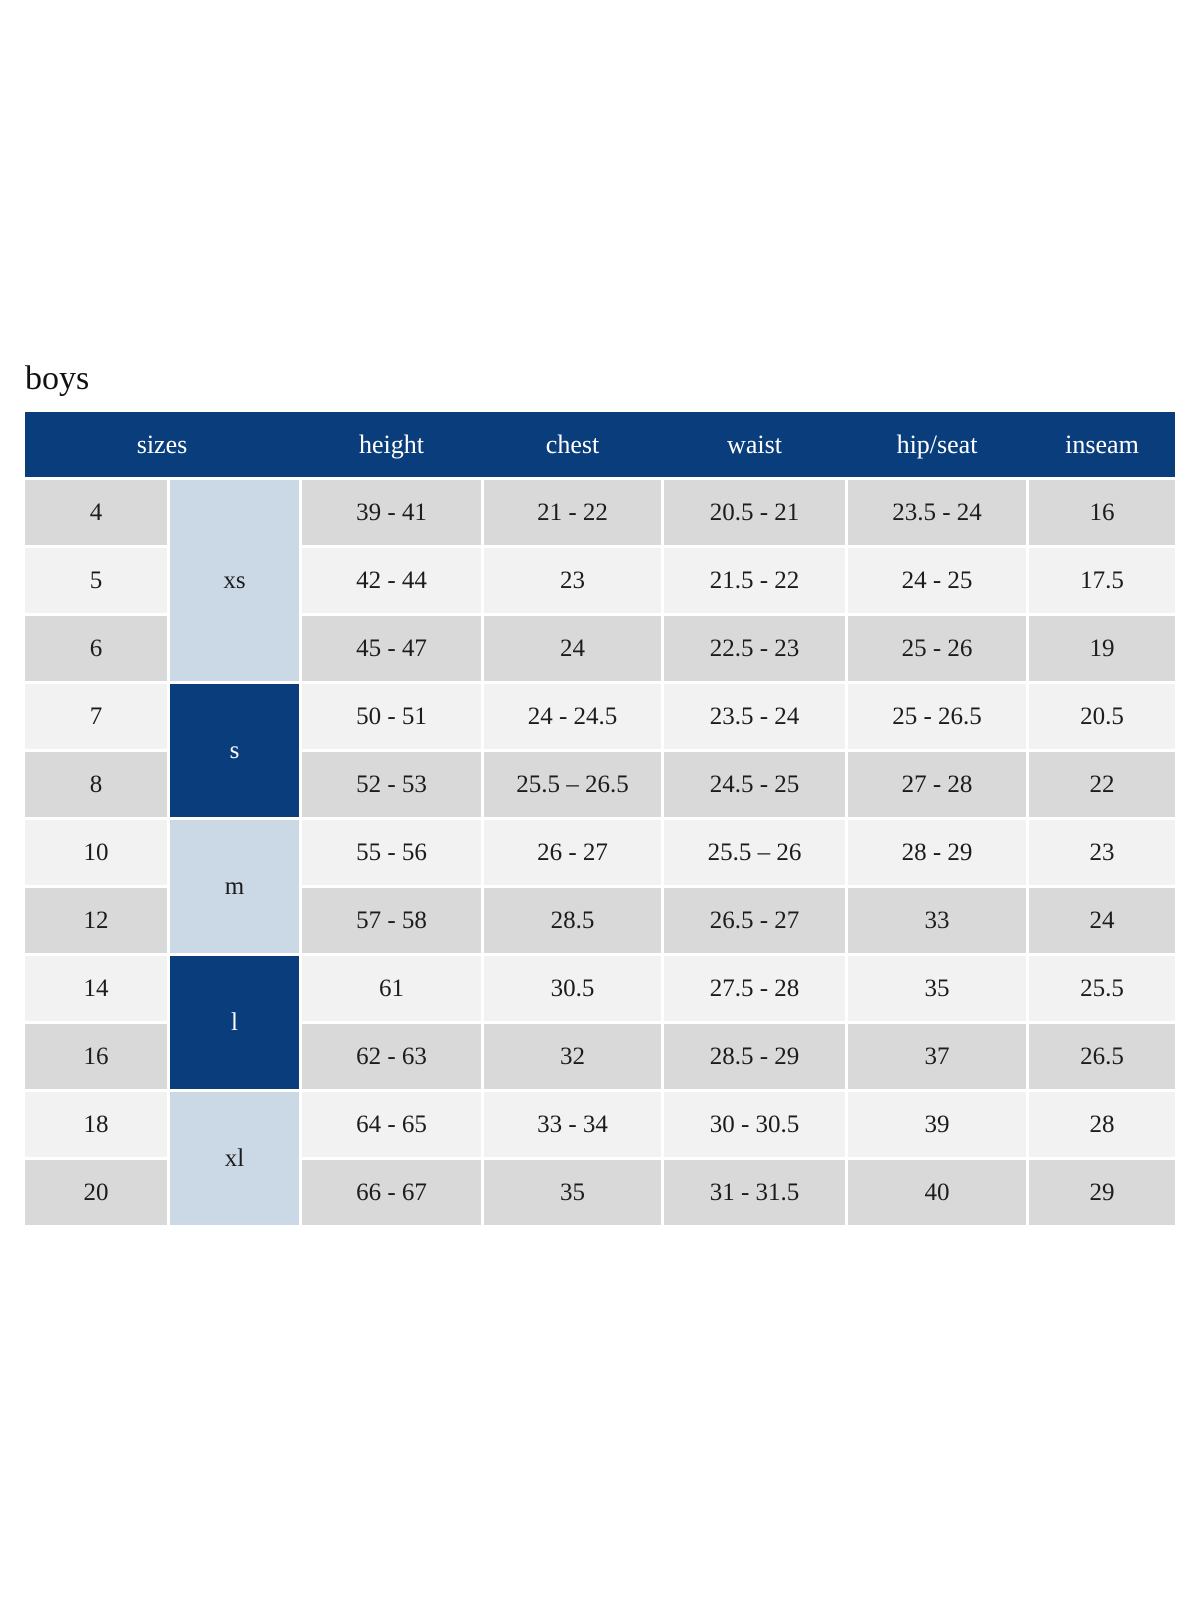 This screenshot has width=1200, height=1600. What do you see at coordinates (391, 988) in the screenshot?
I see `height-cell: 61` at bounding box center [391, 988].